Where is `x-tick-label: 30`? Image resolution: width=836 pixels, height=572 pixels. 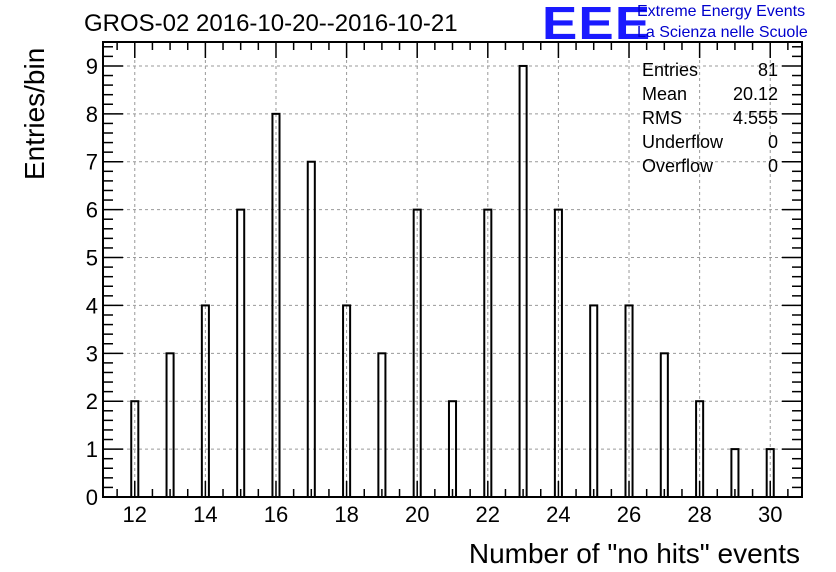
x-tick-label: 30 is located at coordinates (770, 514).